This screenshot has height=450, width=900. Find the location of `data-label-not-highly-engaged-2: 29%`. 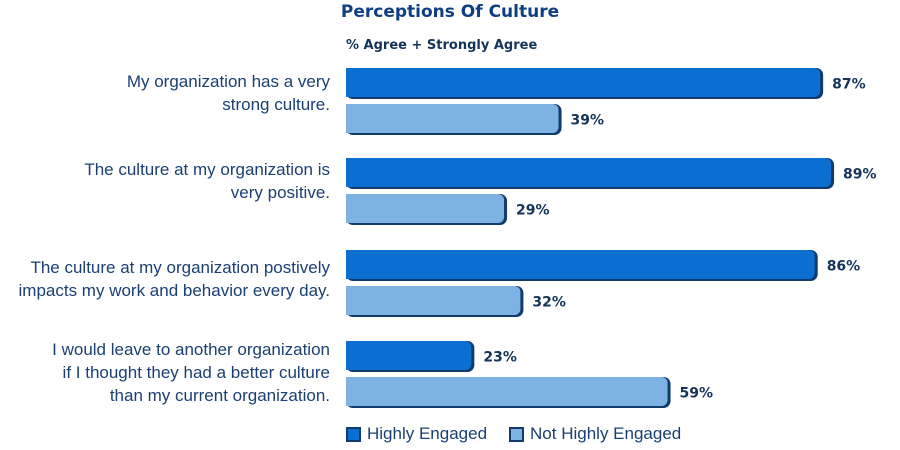

data-label-not-highly-engaged-2: 29% is located at coordinates (533, 211).